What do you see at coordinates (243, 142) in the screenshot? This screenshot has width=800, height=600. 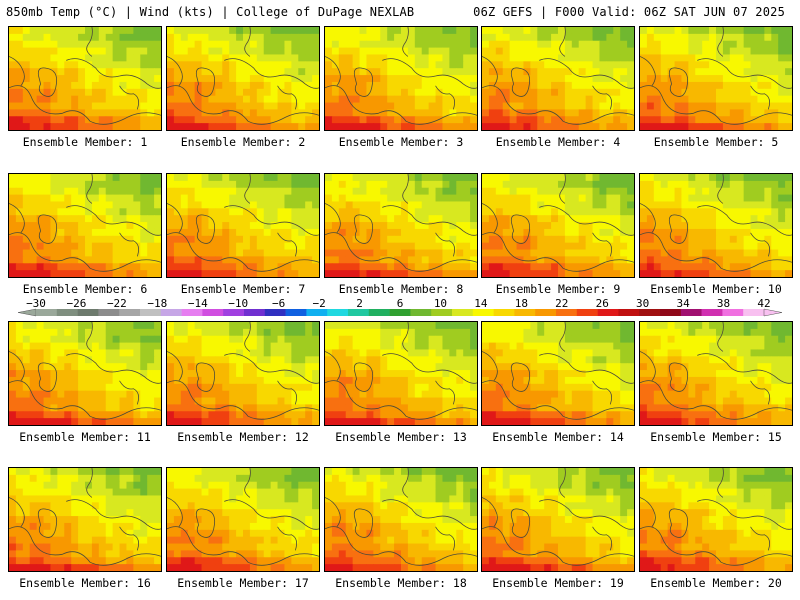 I see `ensemble-member-caption: Ensemble Member: 2` at bounding box center [243, 142].